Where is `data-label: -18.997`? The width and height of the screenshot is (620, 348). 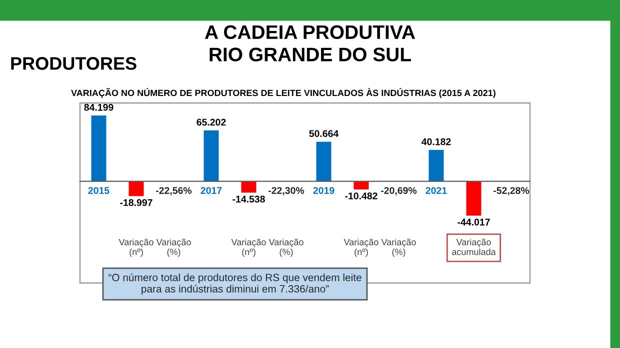
data-label: -18.997 is located at coordinates (136, 202).